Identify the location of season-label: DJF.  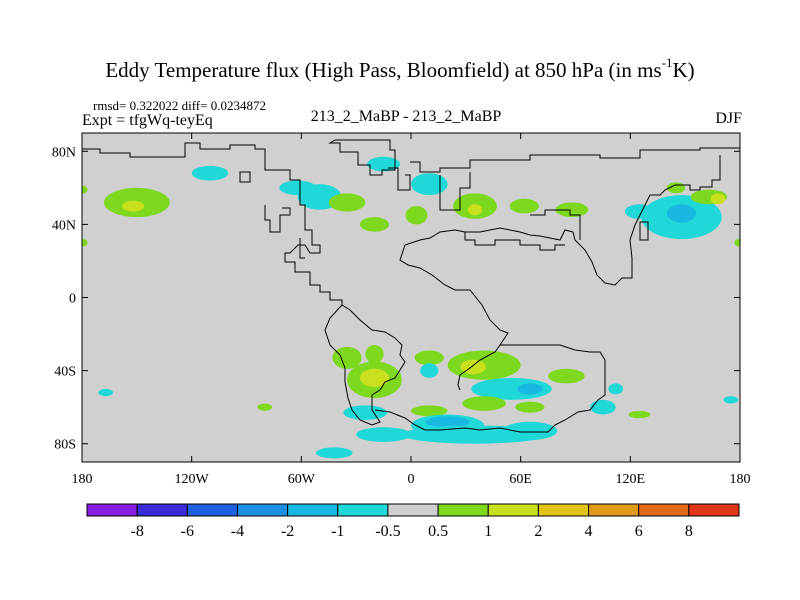
(728, 118).